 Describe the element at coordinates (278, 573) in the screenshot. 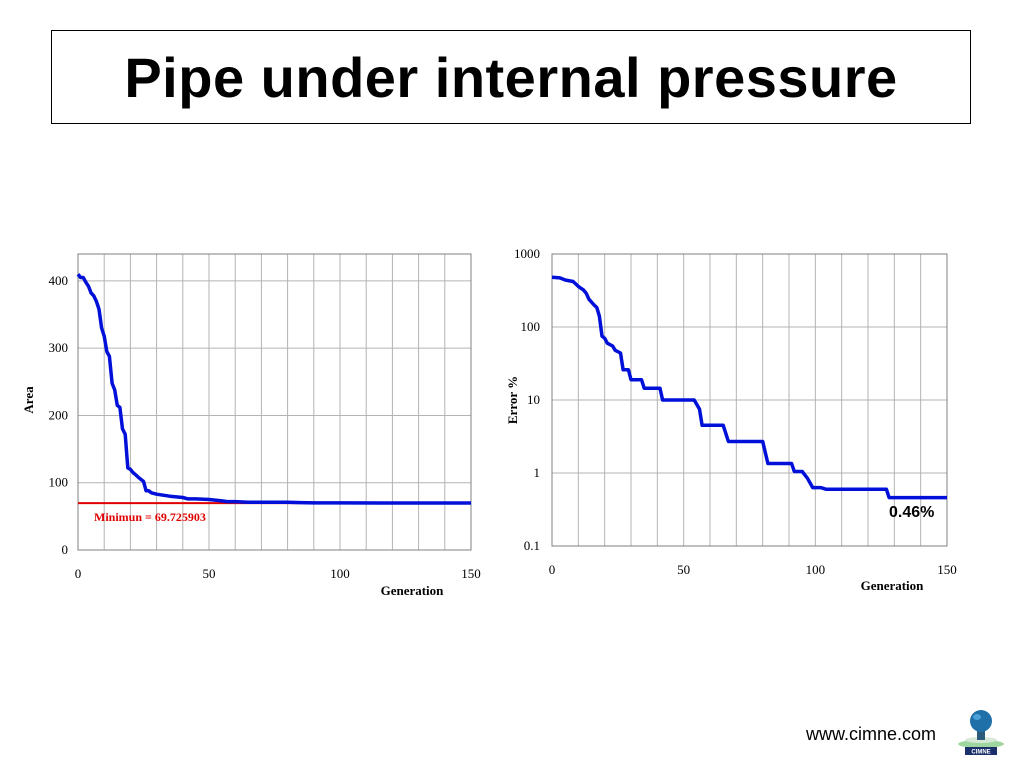

I see `area-x-tick-labels: 0 50 100 150` at that location.